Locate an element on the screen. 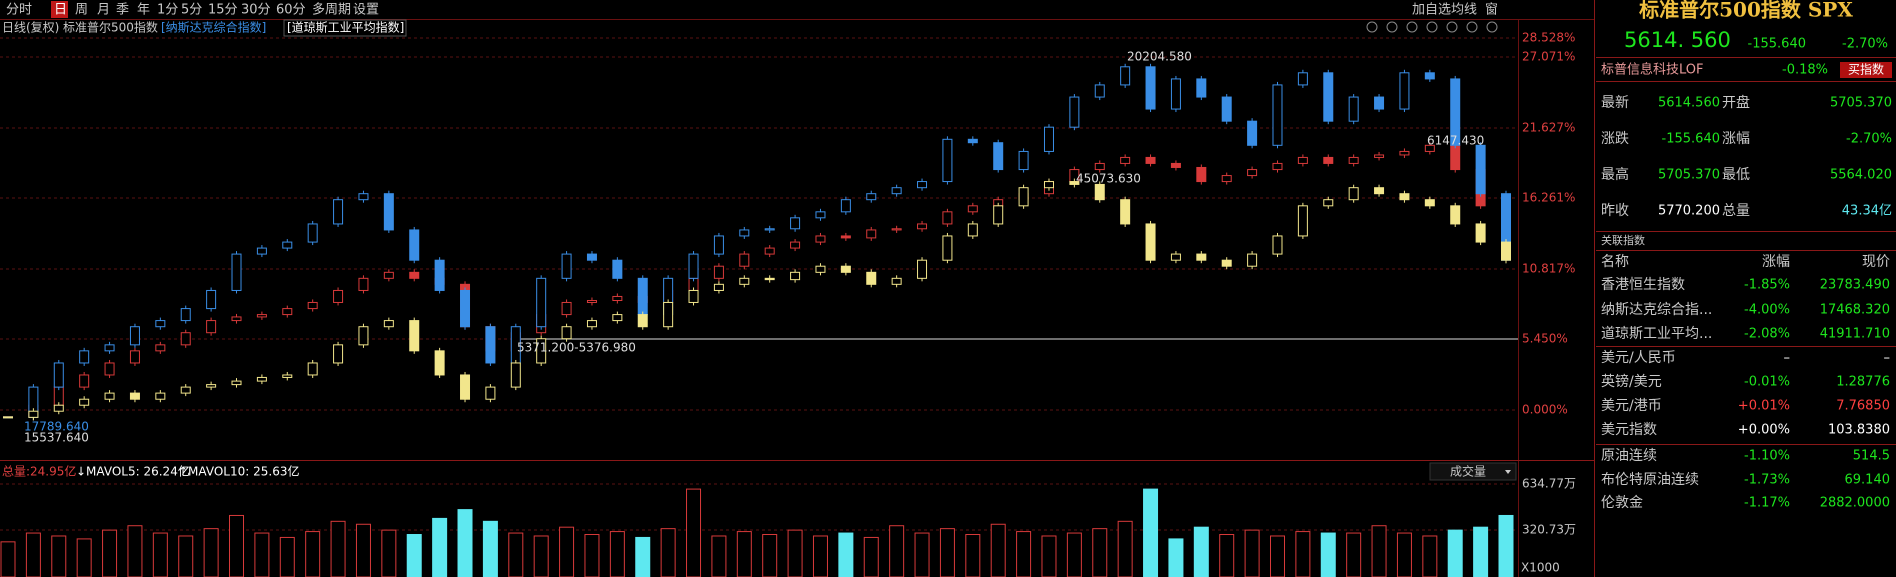  related-price: 103.8380 is located at coordinates (1859, 430).